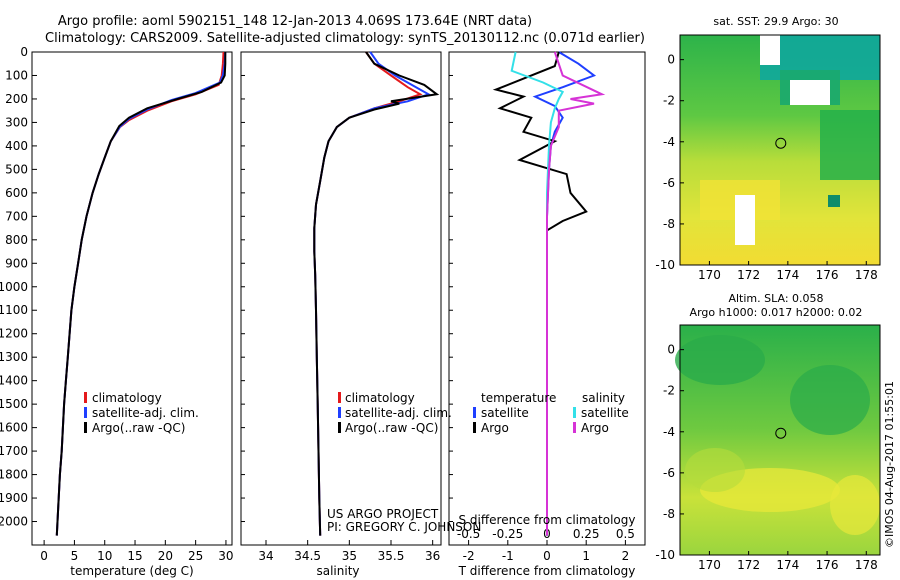 This screenshot has height=580, width=900. I want to click on depth-tick-label: 1600, so click(14, 428).